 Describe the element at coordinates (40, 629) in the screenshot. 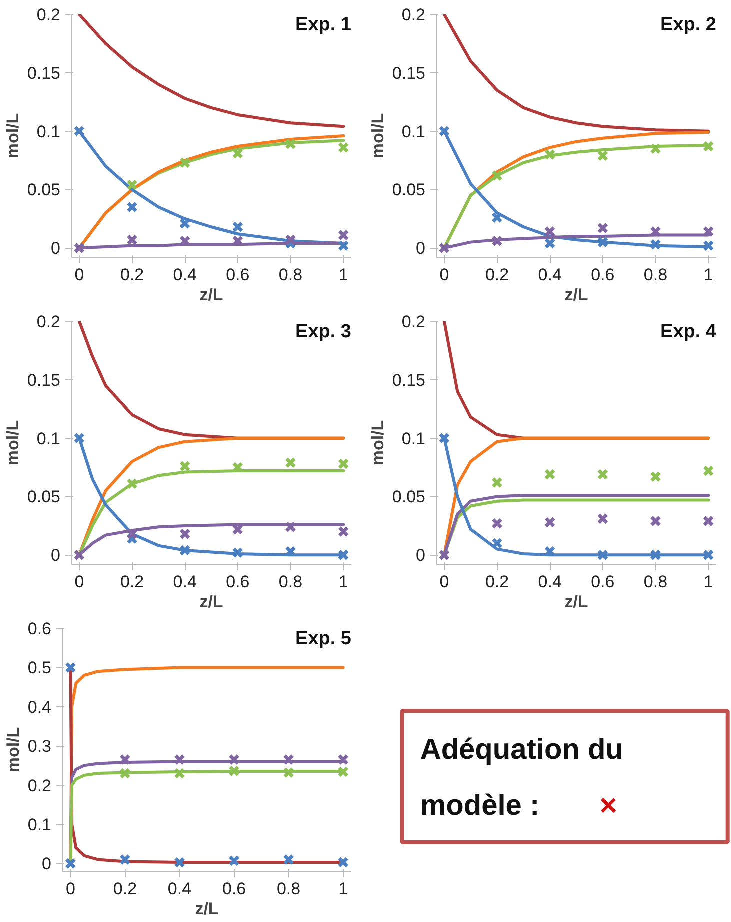

I see `y-tick-label: 0.6` at that location.